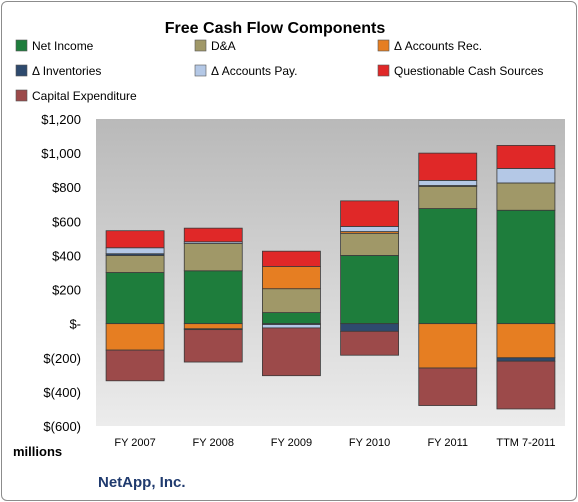 The height and width of the screenshot is (502, 578). What do you see at coordinates (213, 326) in the screenshot?
I see `bar-accounts-rec-fy-2008` at bounding box center [213, 326].